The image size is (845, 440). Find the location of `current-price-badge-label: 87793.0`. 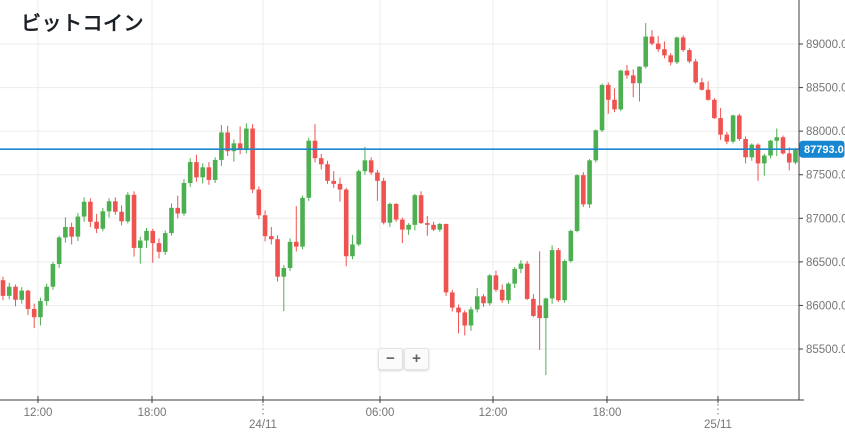

current-price-badge-label: 87793.0 is located at coordinates (824, 150).